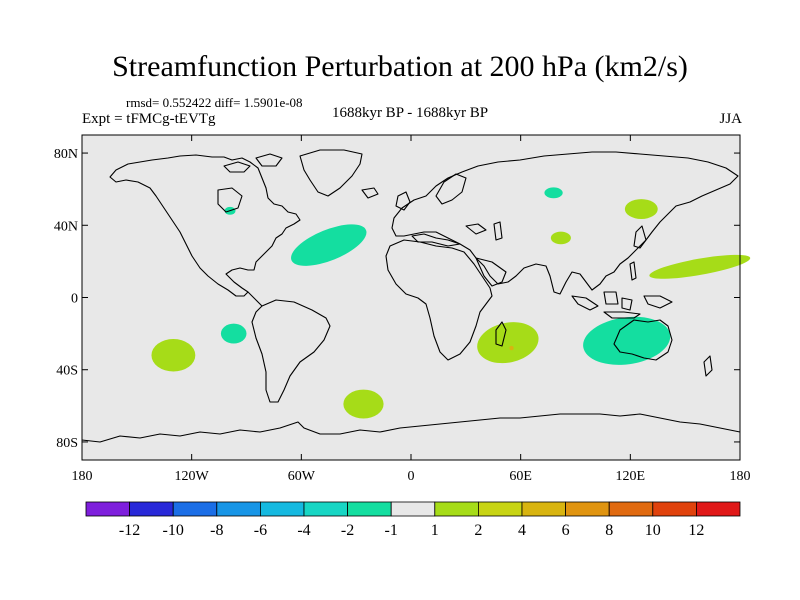 This screenshot has width=800, height=600. What do you see at coordinates (609, 530) in the screenshot?
I see `colorbar-label: 8` at bounding box center [609, 530].